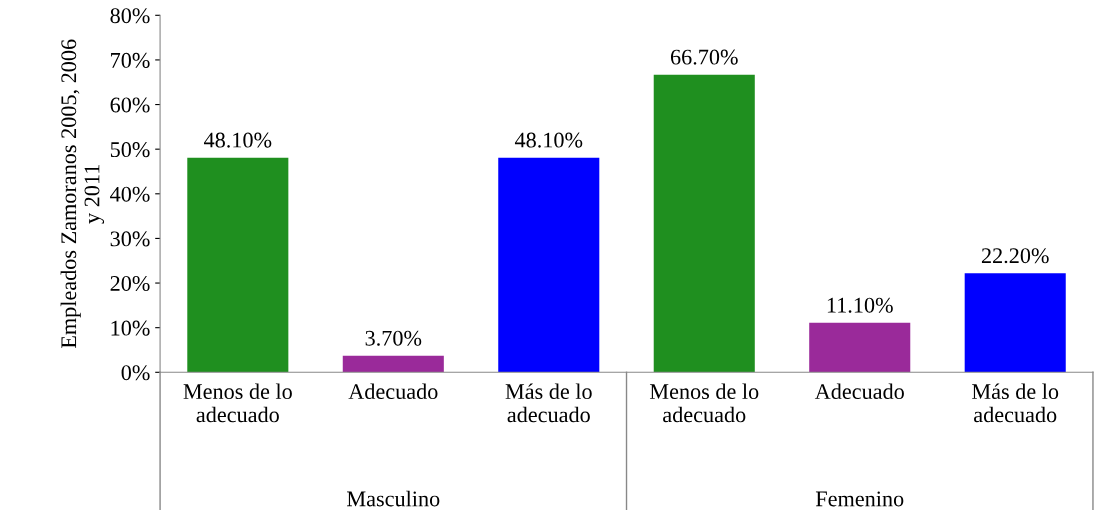 The height and width of the screenshot is (510, 1104). What do you see at coordinates (130, 194) in the screenshot?
I see `y-tick-label: 40%` at bounding box center [130, 194].